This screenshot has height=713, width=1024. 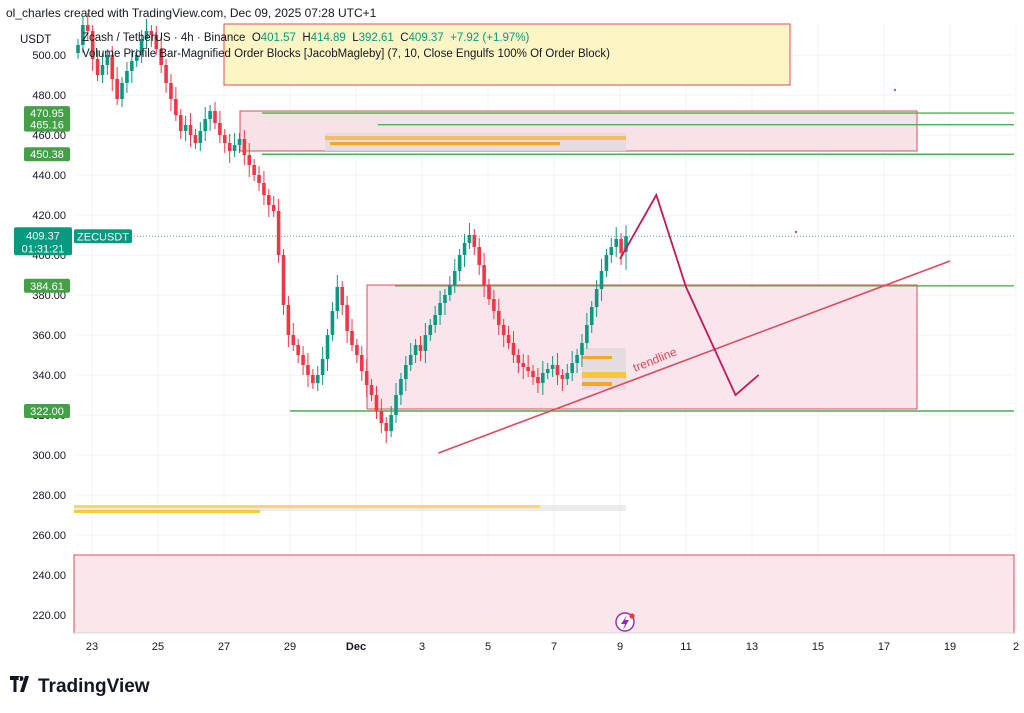 What do you see at coordinates (49, 136) in the screenshot?
I see `y-tick-label: 460.00` at bounding box center [49, 136].